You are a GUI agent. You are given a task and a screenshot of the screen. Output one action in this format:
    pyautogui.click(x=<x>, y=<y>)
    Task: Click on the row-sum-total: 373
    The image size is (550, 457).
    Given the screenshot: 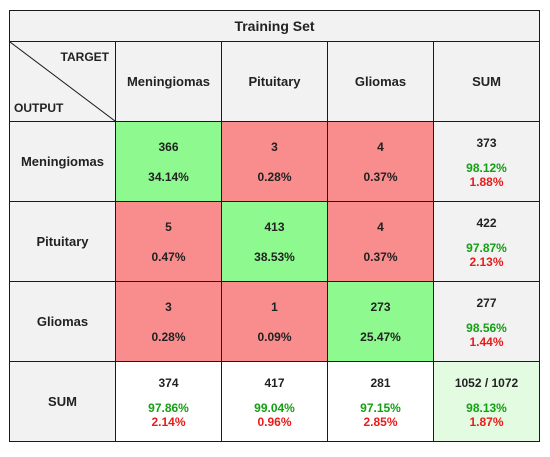 What is the action you would take?
    pyautogui.click(x=486, y=142)
    